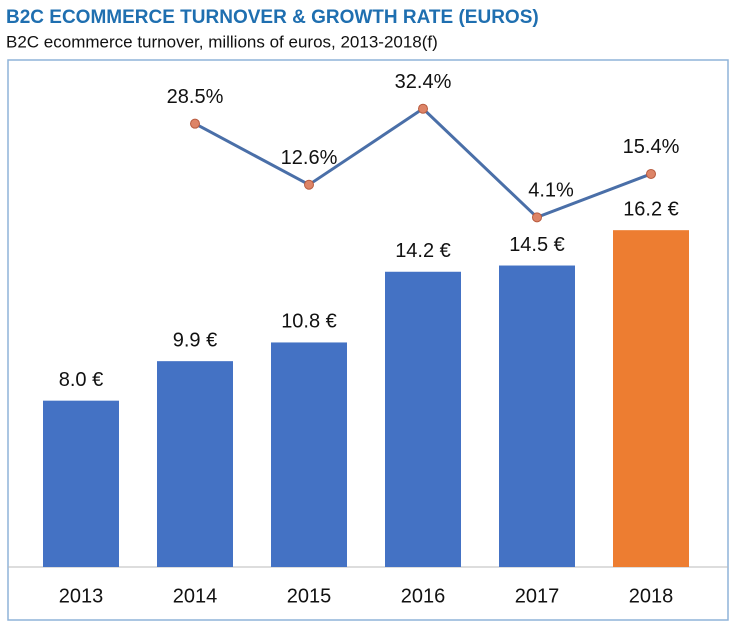 The image size is (736, 625). What do you see at coordinates (309, 596) in the screenshot?
I see `x-tick-label: 2015` at bounding box center [309, 596].